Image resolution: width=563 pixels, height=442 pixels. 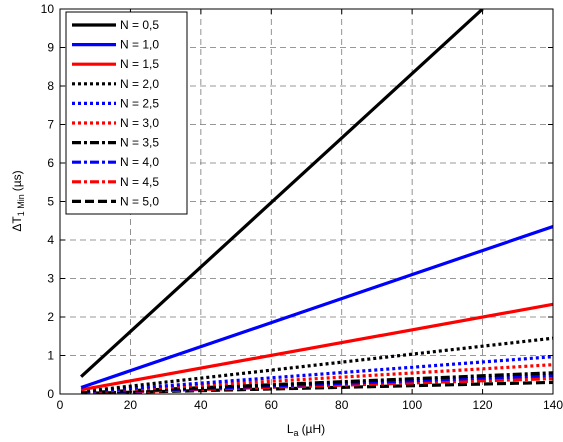 I want to click on legend-label: N = 0,5, so click(x=139, y=25).